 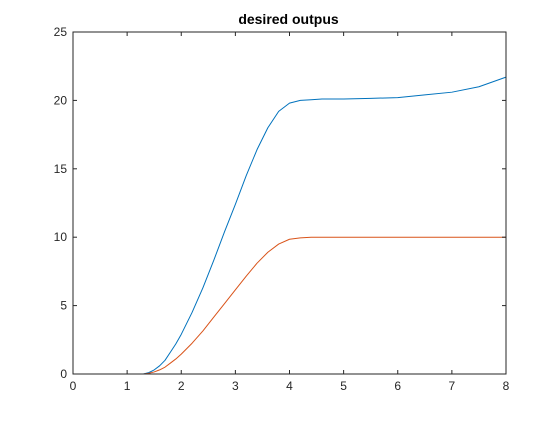 What do you see at coordinates (61, 169) in the screenshot?
I see `y-tick-label: 15` at bounding box center [61, 169].